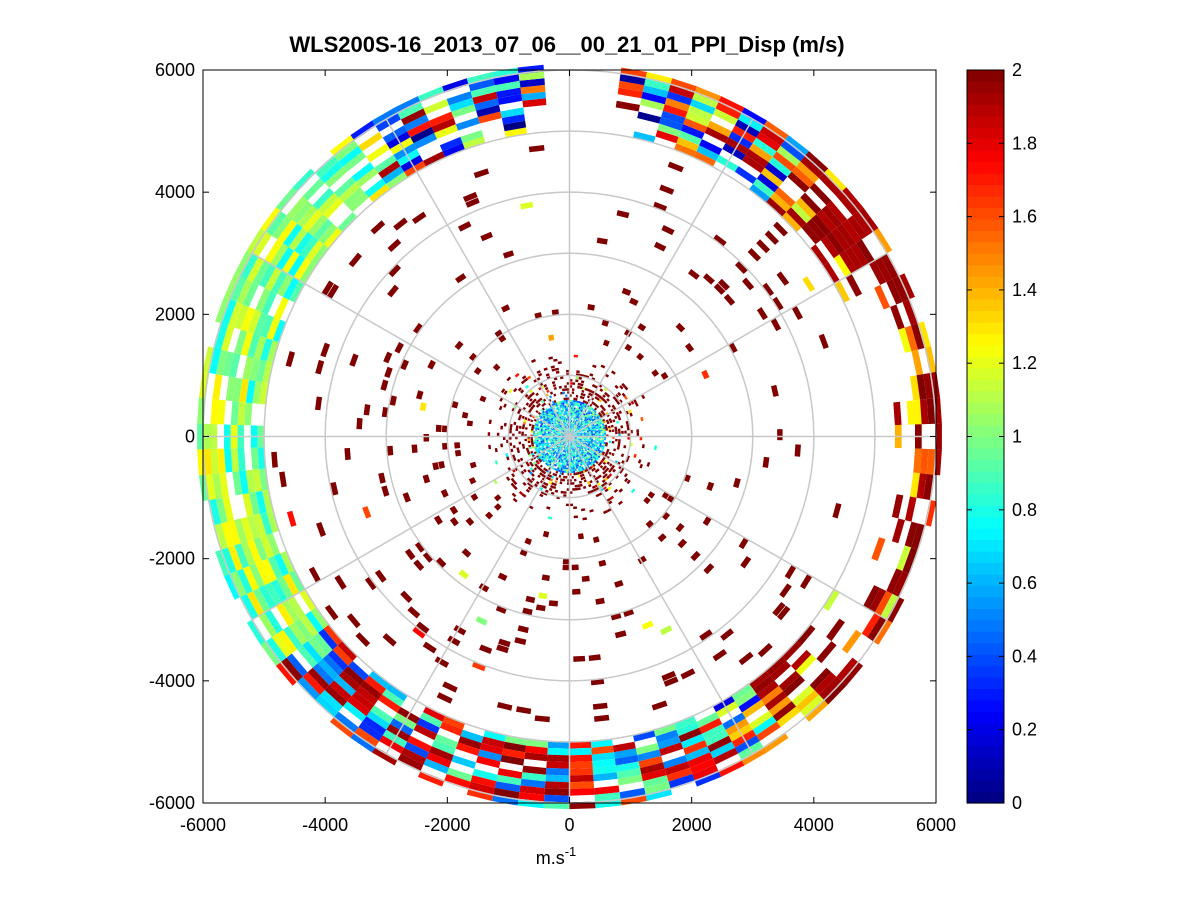 Image resolution: width=1201 pixels, height=901 pixels. Describe the element at coordinates (1024, 363) in the screenshot. I see `colorbar-tick-label: 1.2` at that location.